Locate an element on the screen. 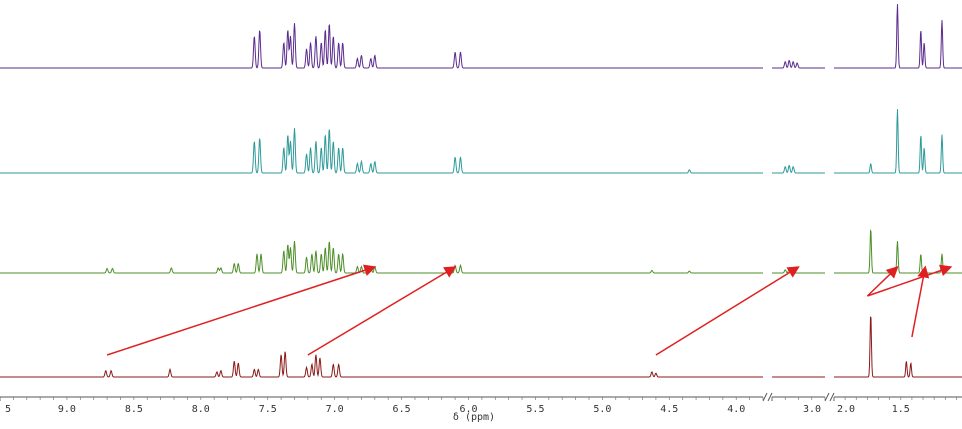 This screenshot has height=429, width=962. x-tick-label: 3.0 is located at coordinates (812, 409).